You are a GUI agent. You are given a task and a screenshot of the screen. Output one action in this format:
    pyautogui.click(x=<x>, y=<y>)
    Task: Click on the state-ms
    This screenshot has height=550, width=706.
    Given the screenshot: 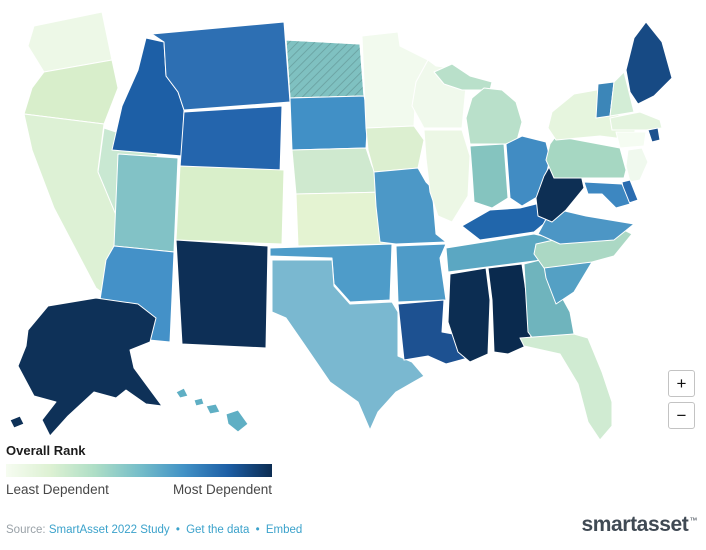 What is the action you would take?
    pyautogui.click(x=469, y=315)
    